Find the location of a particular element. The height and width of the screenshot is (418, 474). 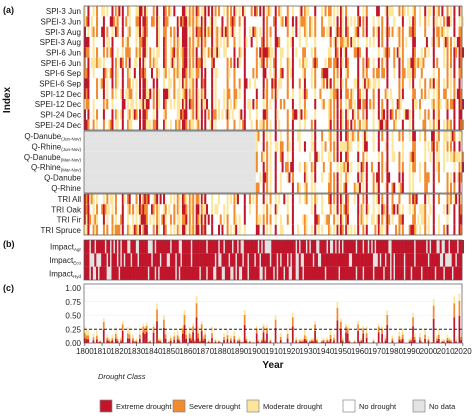

legend-label: No data is located at coordinates (442, 406).